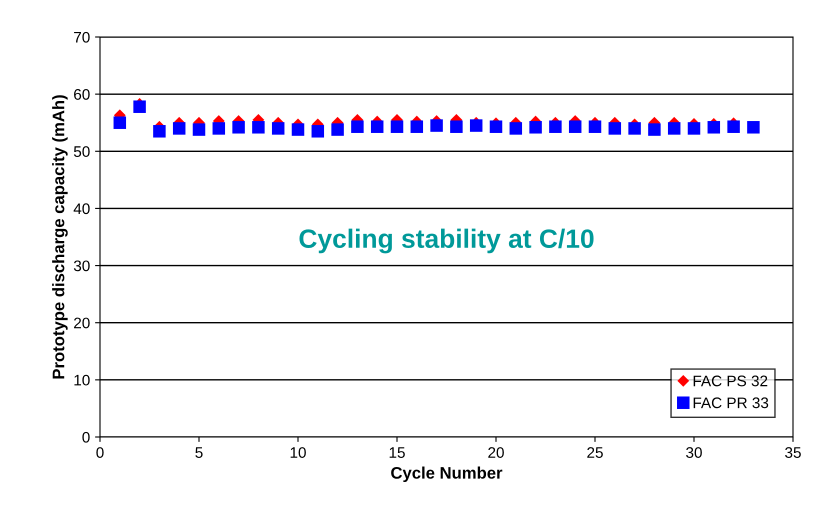 The width and height of the screenshot is (834, 522). I want to click on x-tick-label: 30, so click(694, 452).